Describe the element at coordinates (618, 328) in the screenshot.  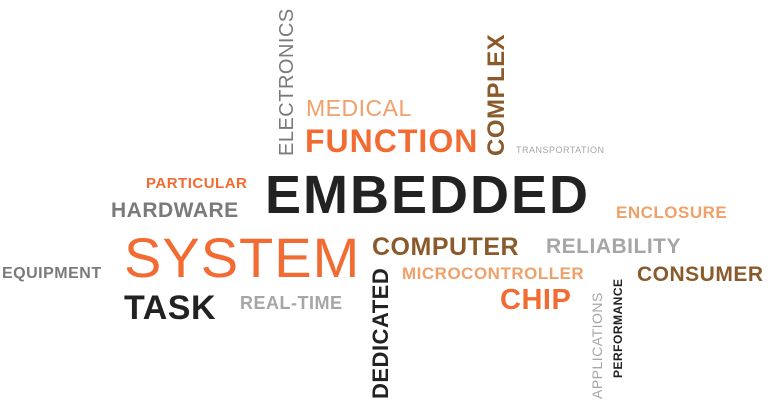
I see `word-performance: PERFORMANCE` at that location.